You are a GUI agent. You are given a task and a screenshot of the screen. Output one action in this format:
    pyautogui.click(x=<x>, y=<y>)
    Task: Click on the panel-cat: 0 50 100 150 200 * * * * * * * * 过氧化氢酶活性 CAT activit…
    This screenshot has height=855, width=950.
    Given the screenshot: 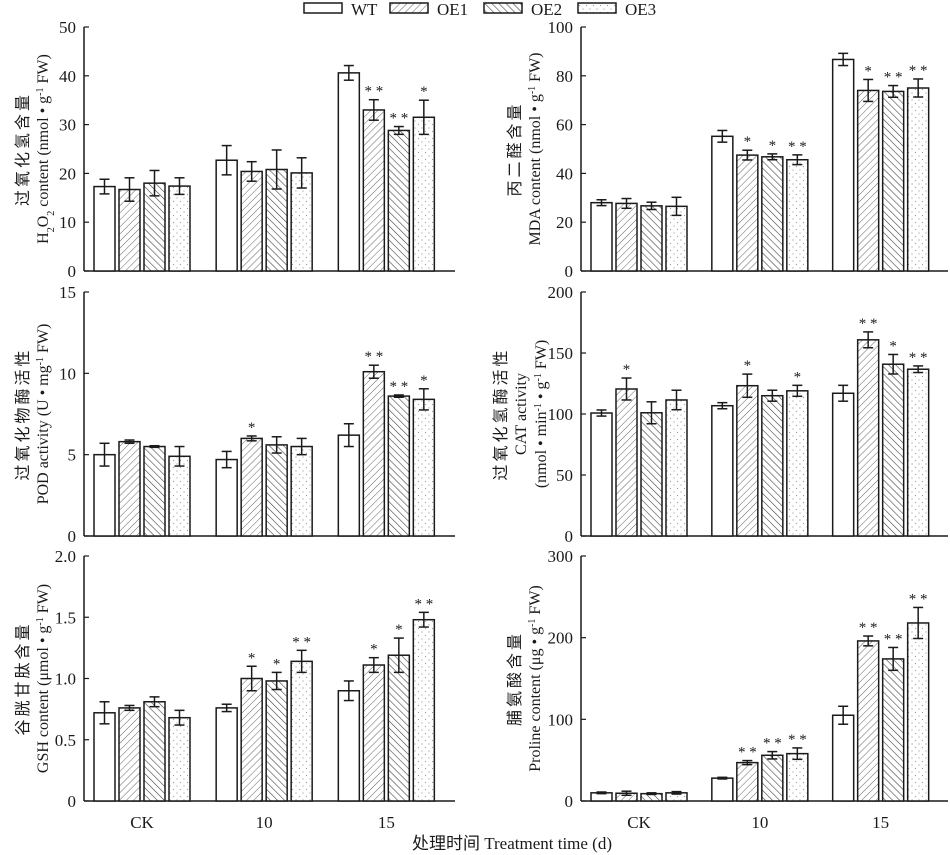 What is the action you would take?
    pyautogui.click(x=720, y=414)
    